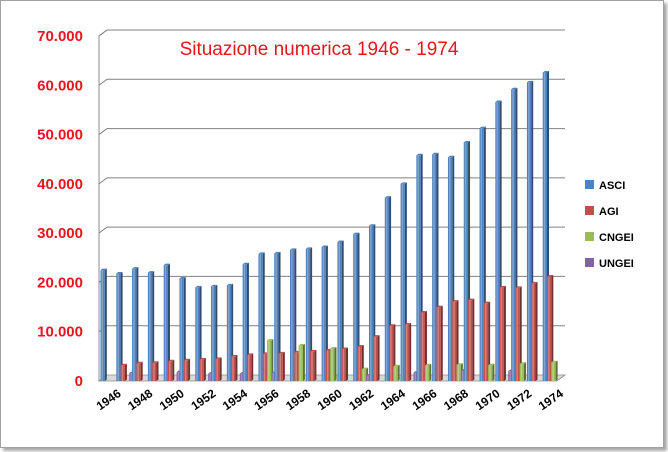 The height and width of the screenshot is (452, 668). I want to click on x-tick-label: 1948, so click(140, 399).